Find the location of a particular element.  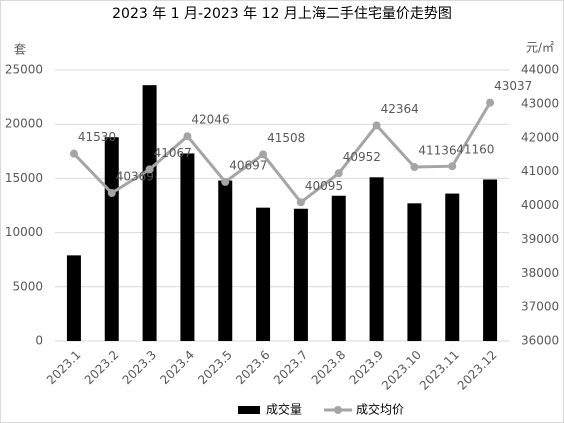

data-label: 43037 is located at coordinates (513, 86).